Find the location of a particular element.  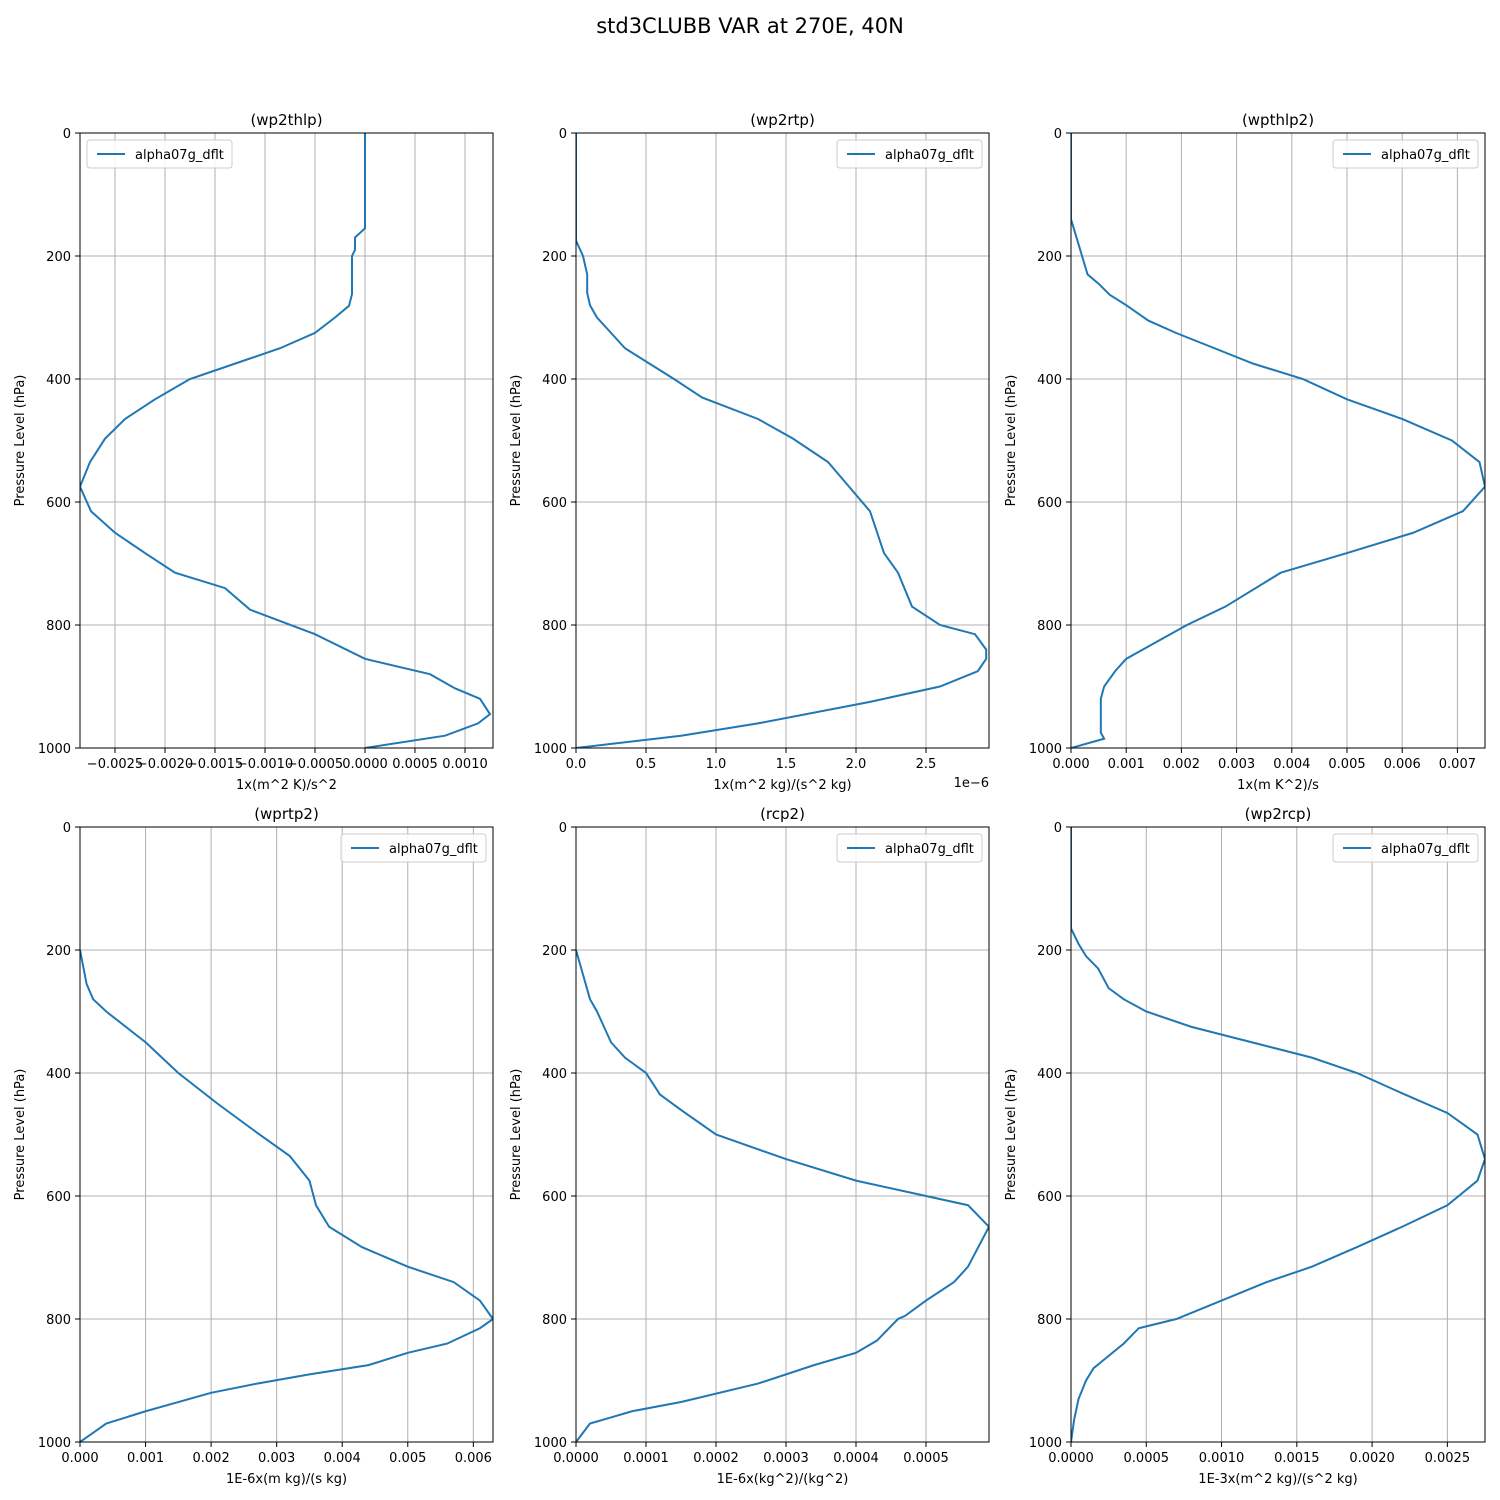

x-axis-label: 1E-6x(m kg)/(s kg) is located at coordinates (286, 1479).